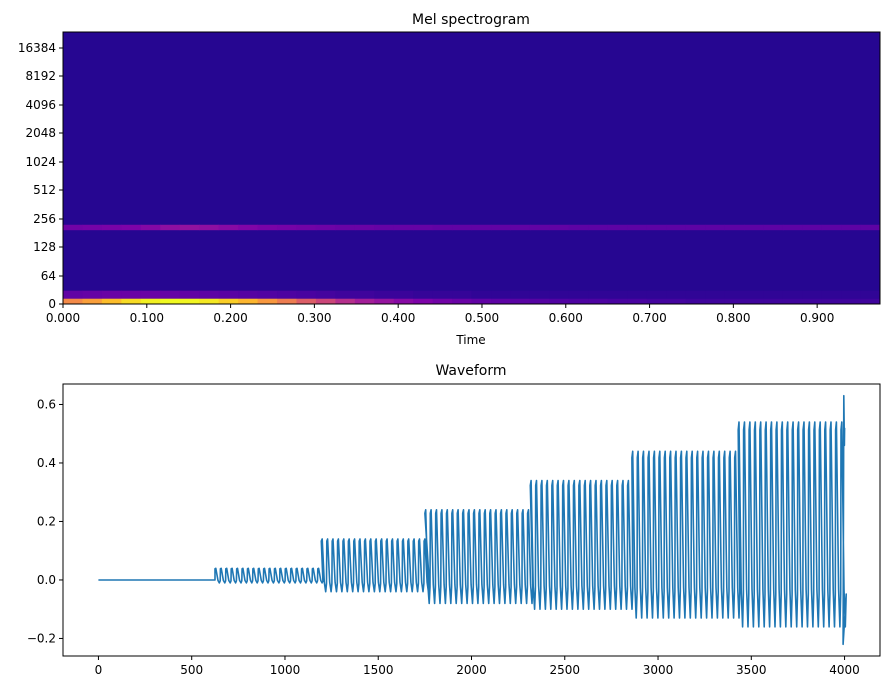  I want to click on mel-xlabel: Time, so click(470, 340).